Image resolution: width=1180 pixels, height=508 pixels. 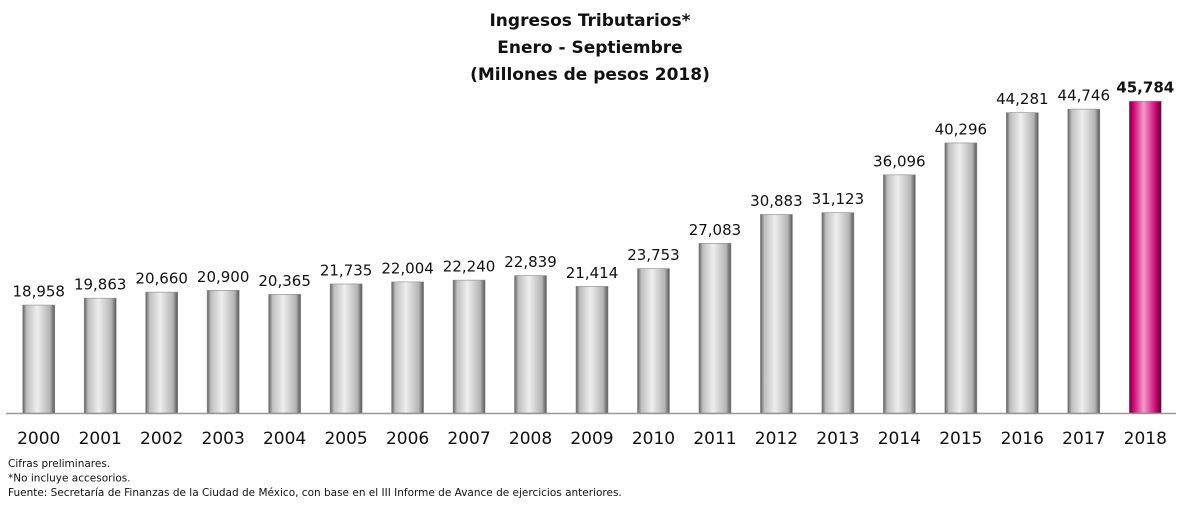 What do you see at coordinates (838, 199) in the screenshot?
I see `value-label: 31,123` at bounding box center [838, 199].